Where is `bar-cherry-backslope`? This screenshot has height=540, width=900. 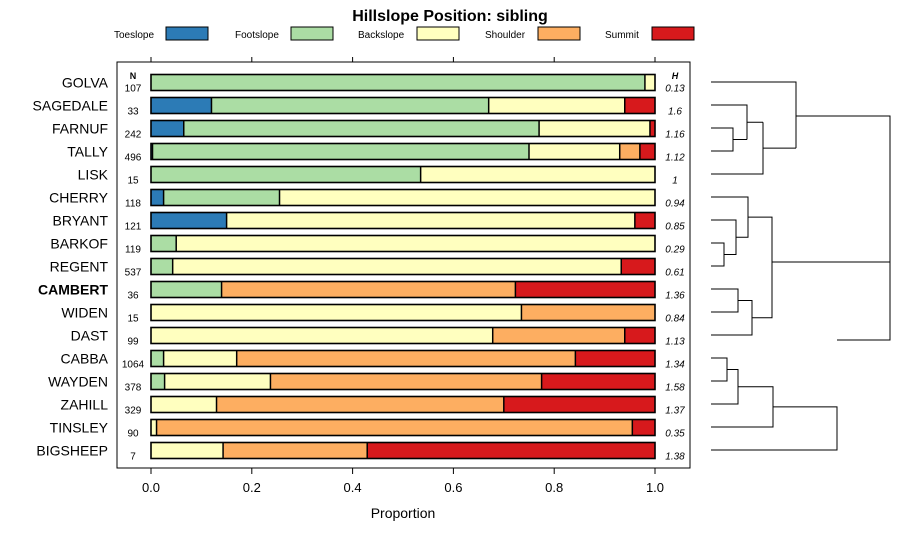
bar-cherry-backslope is located at coordinates (467, 197).